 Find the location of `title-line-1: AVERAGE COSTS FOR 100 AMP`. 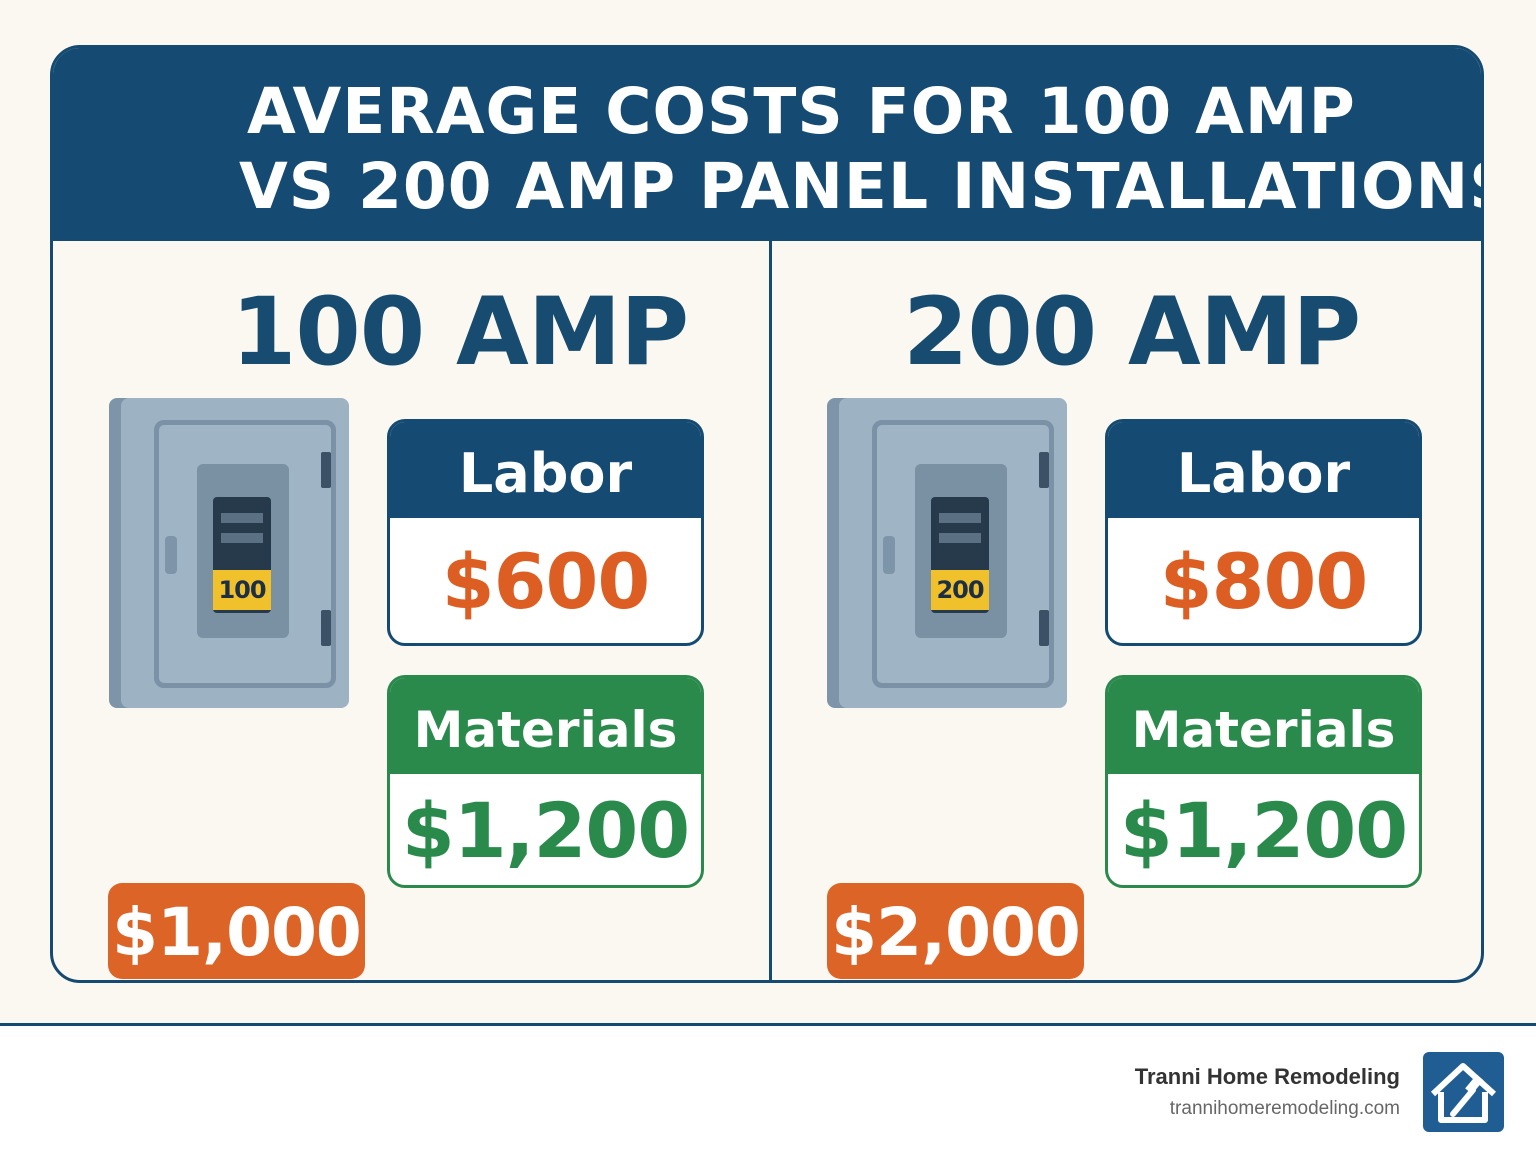

title-line-1: AVERAGE COSTS FOR 100 AMP is located at coordinates (801, 111).